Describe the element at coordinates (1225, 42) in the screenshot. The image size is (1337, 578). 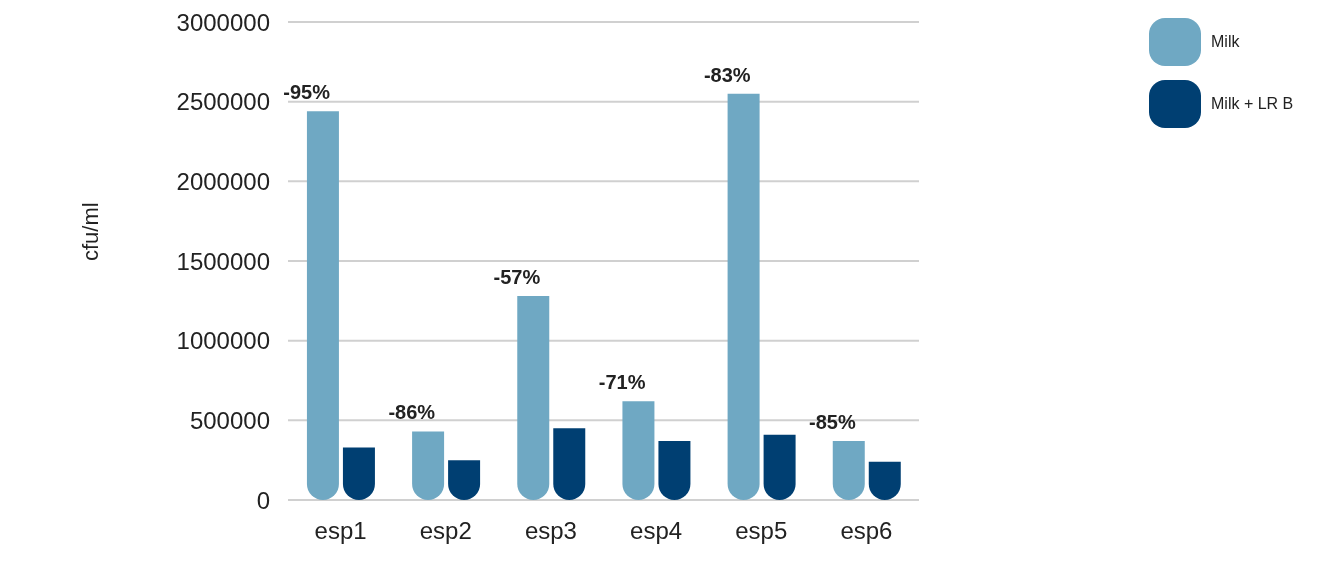
I see `text: Milk` at that location.